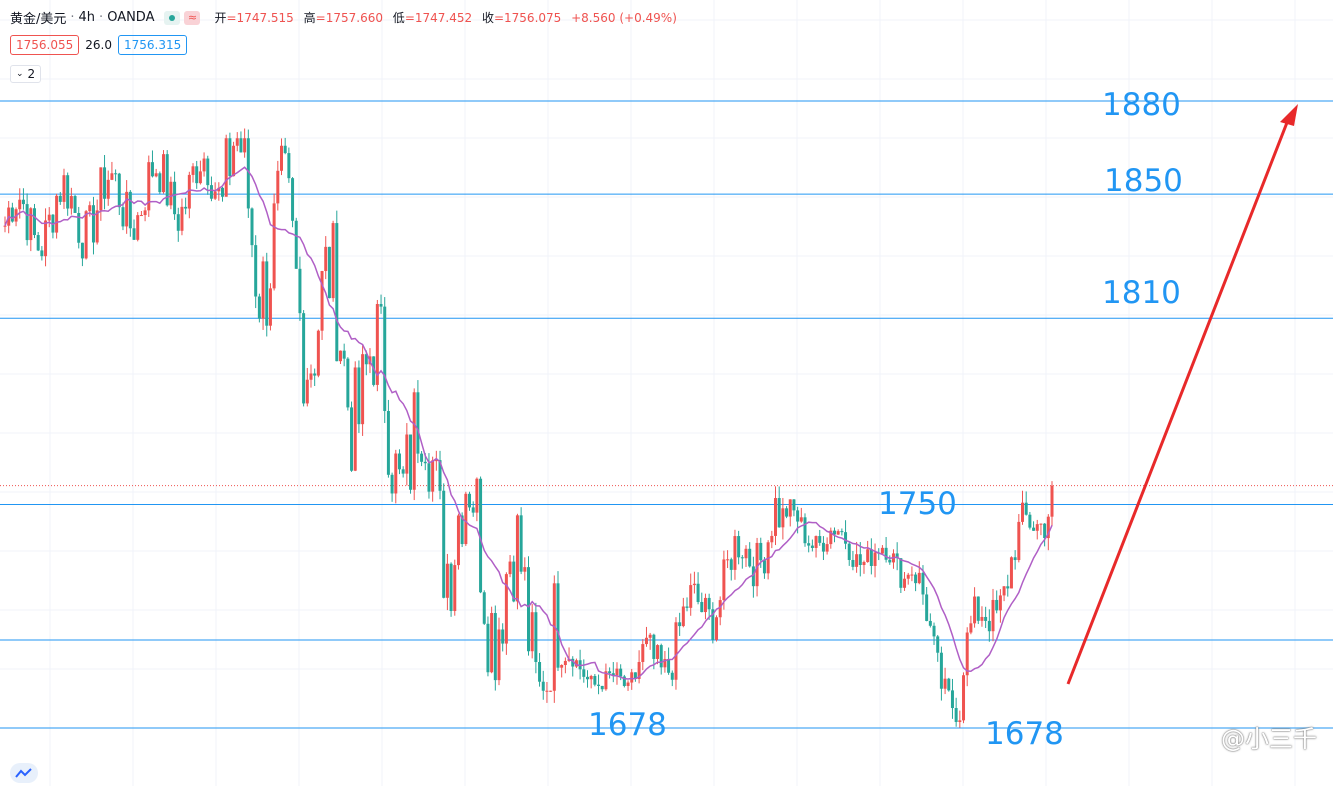 Image resolution: width=1333 pixels, height=786 pixels. What do you see at coordinates (309, 18) in the screenshot?
I see `high-label: 高` at bounding box center [309, 18].